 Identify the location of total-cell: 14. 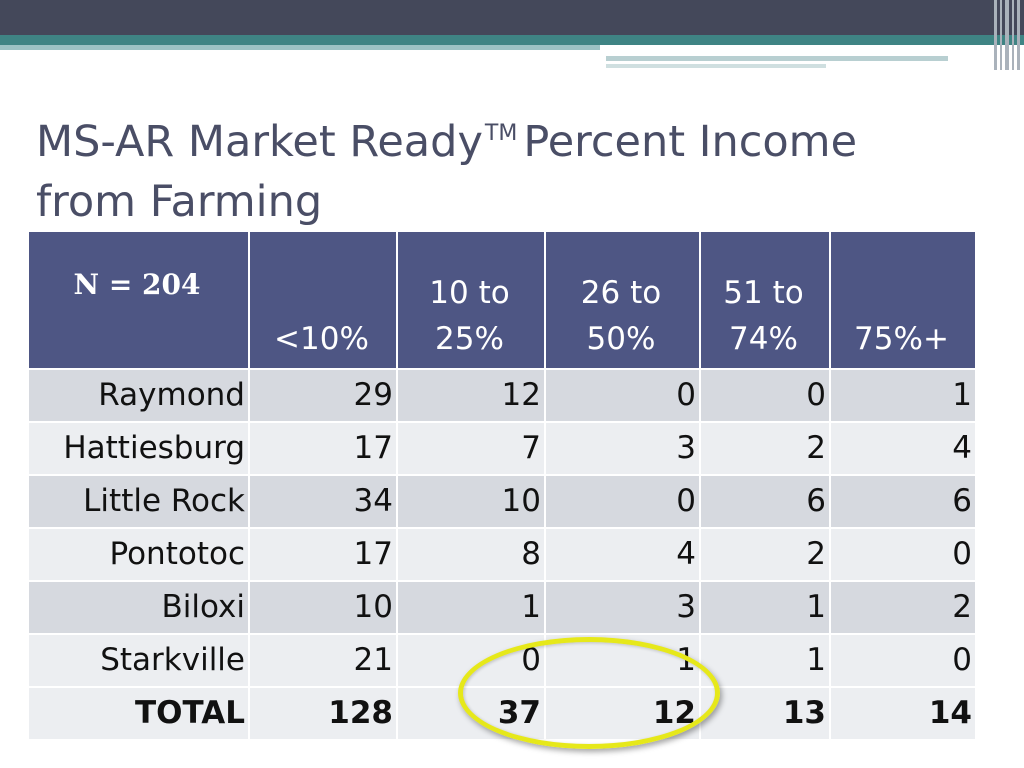
(903, 713).